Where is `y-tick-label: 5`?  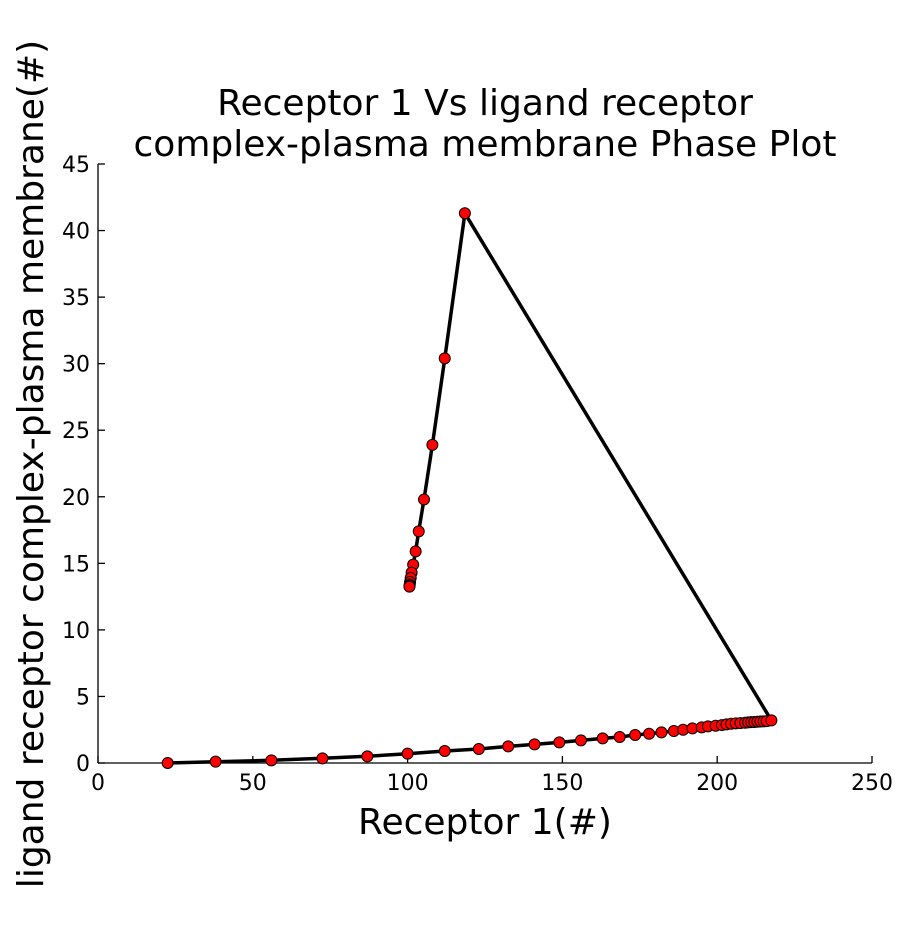
y-tick-label: 5 is located at coordinates (83, 697).